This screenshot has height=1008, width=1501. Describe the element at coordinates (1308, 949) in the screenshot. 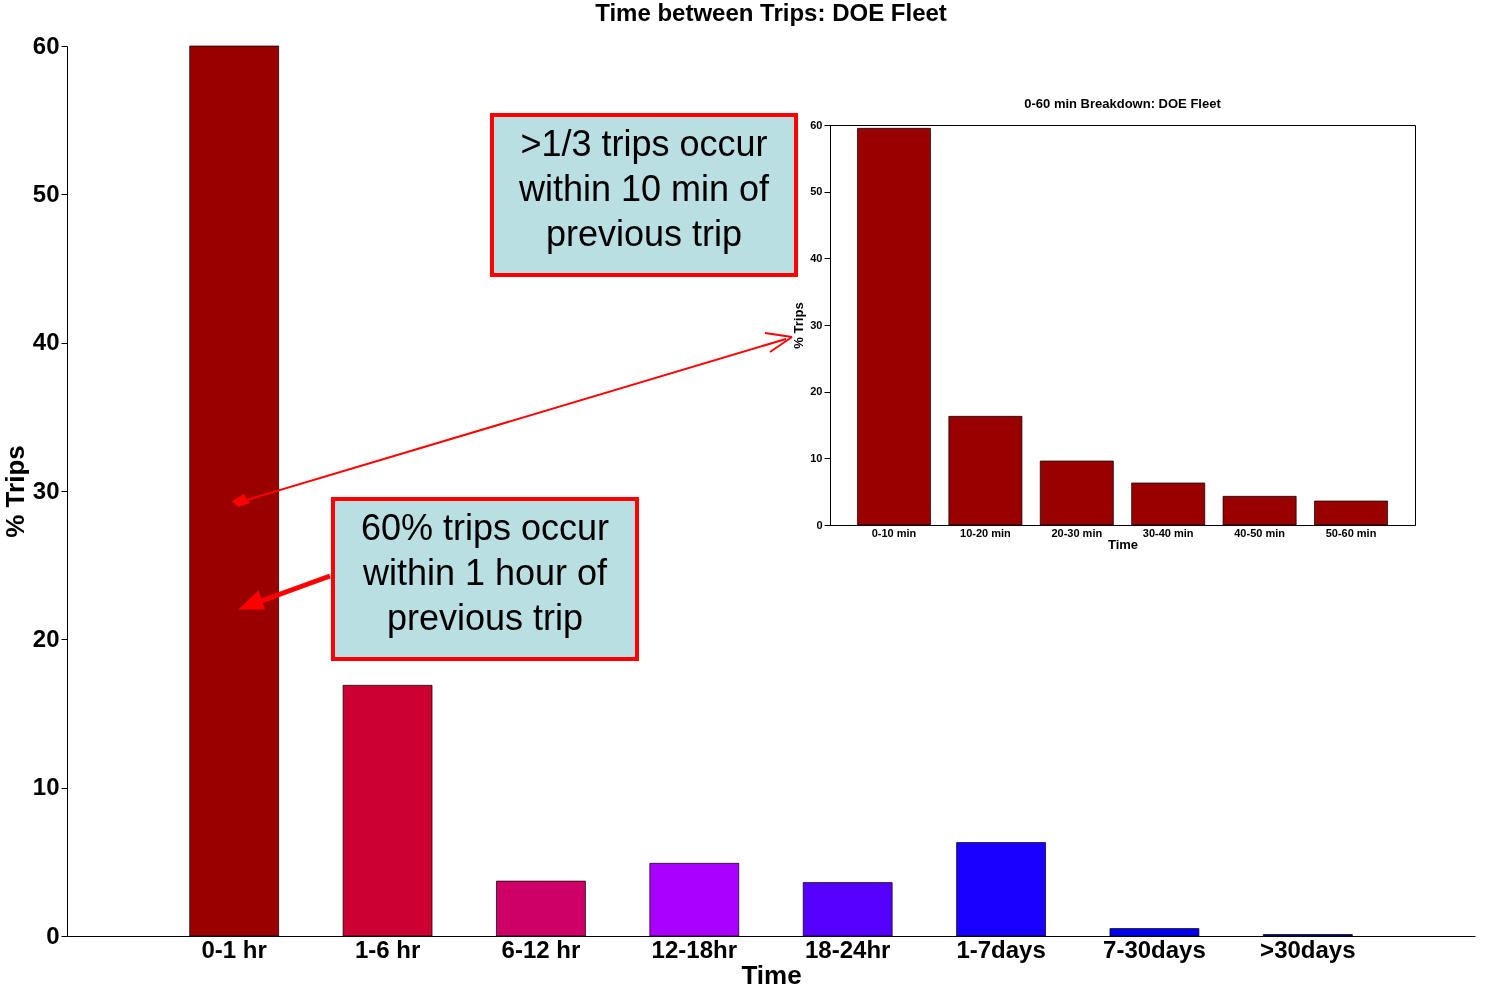

I see `x-tick-label: >30days` at that location.